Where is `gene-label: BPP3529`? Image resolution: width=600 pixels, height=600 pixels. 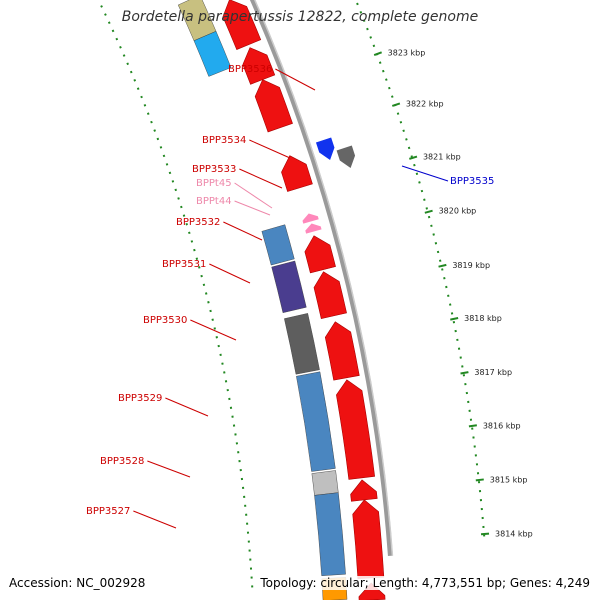 gene-label: BPP3529 is located at coordinates (140, 398).